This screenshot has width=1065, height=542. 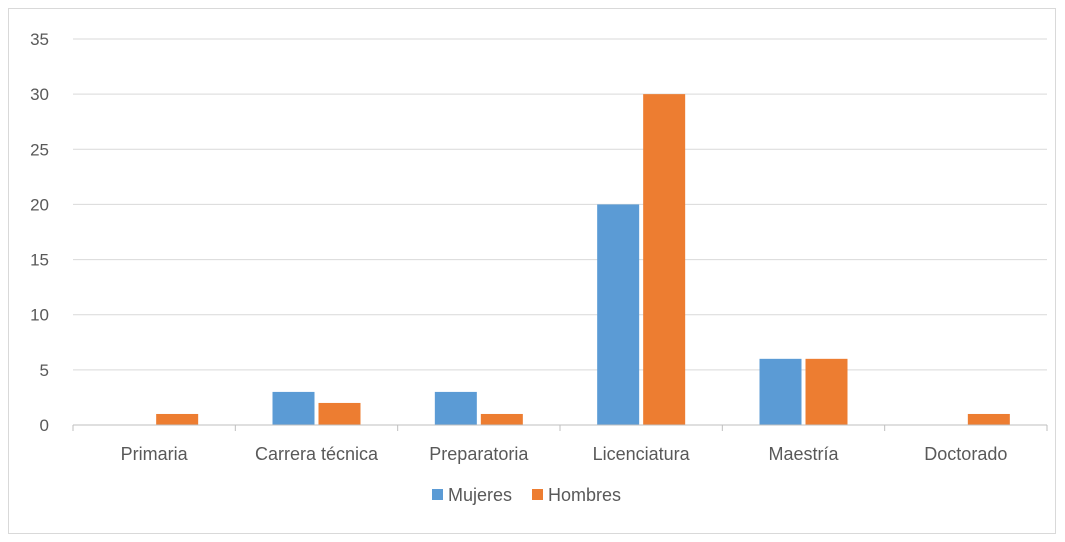 What do you see at coordinates (39, 260) in the screenshot?
I see `y-tick-label-15: 15` at bounding box center [39, 260].